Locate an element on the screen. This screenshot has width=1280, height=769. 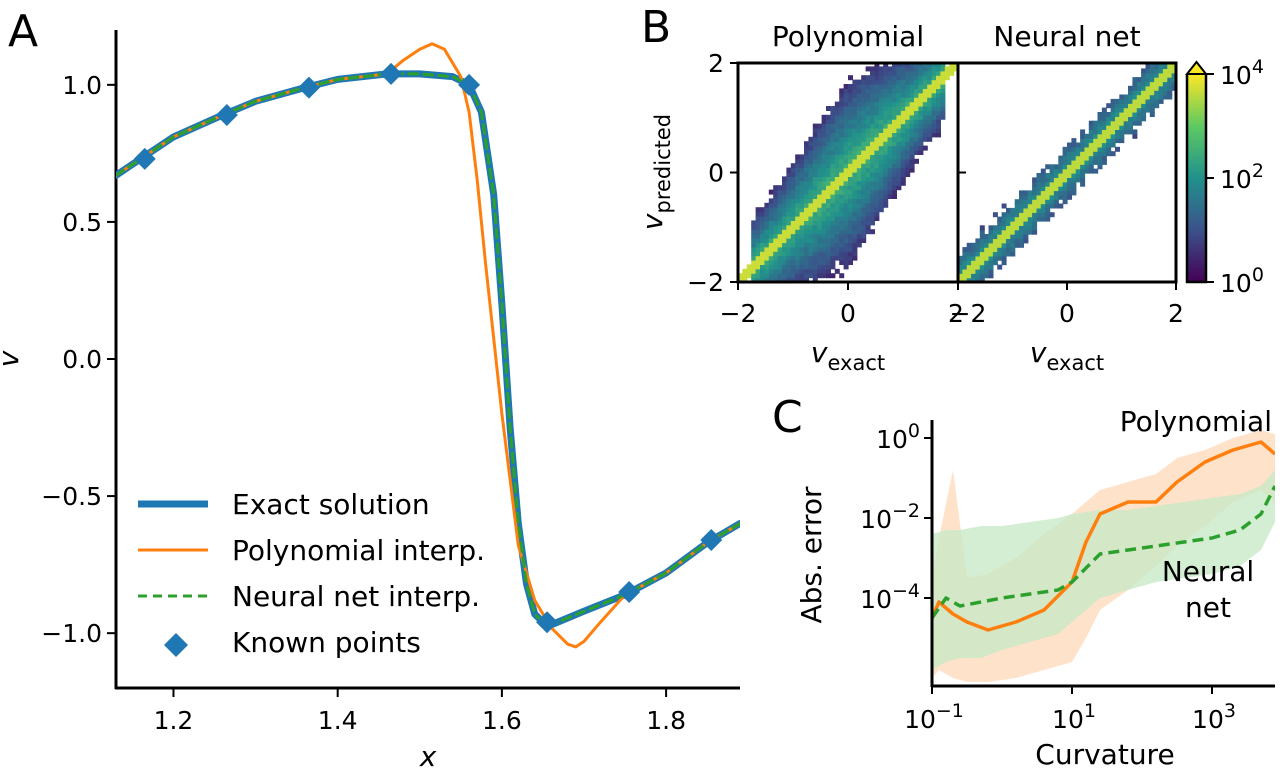
known-point-marker is located at coordinates (547, 622).